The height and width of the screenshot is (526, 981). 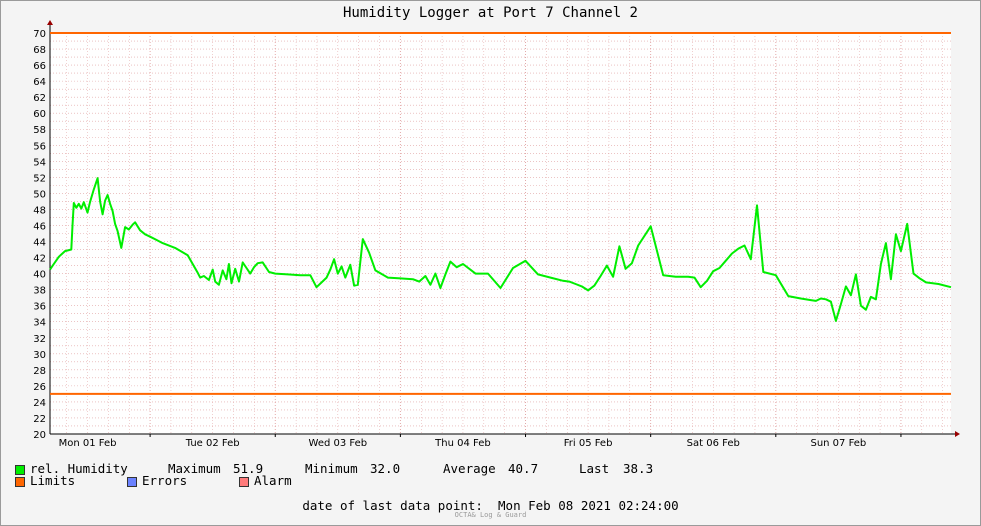 I want to click on legend-alarm-label: Alarm, so click(x=273, y=480).